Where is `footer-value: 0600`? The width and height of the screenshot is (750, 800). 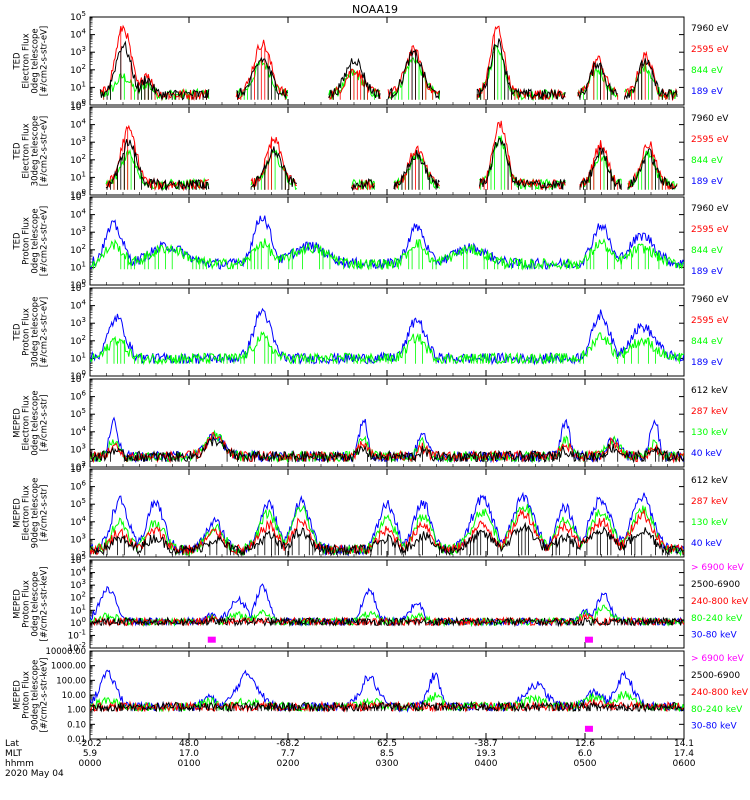
footer-value: 0600 is located at coordinates (684, 764).